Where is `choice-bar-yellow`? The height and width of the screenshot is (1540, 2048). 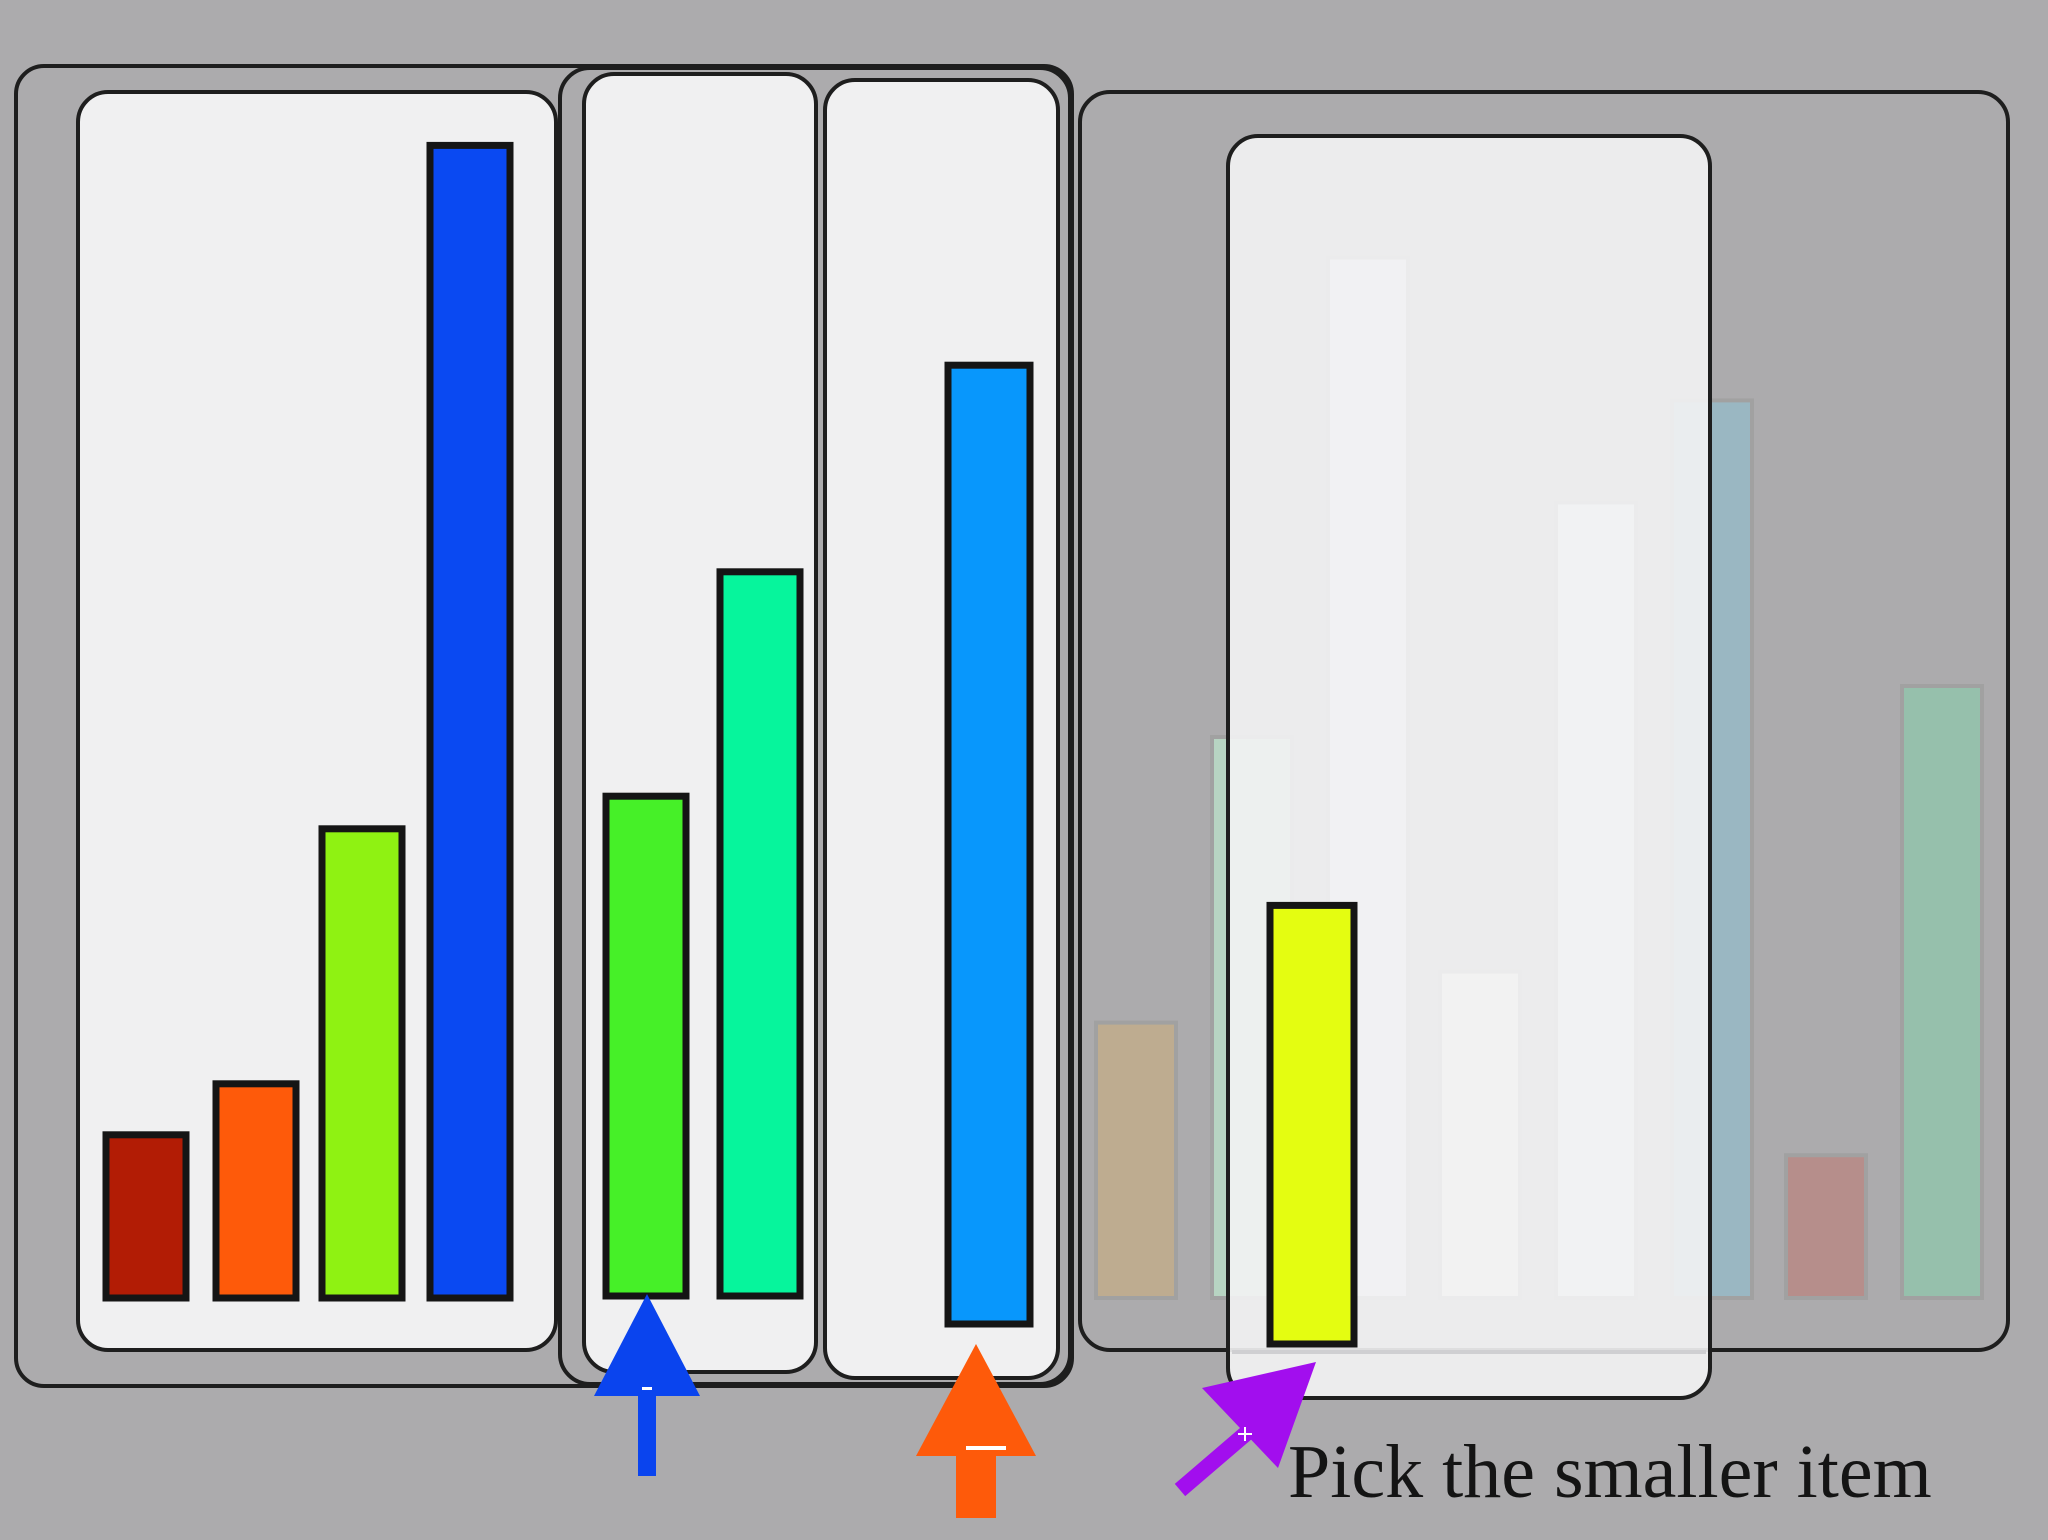
choice-bar-yellow is located at coordinates (1312, 1124).